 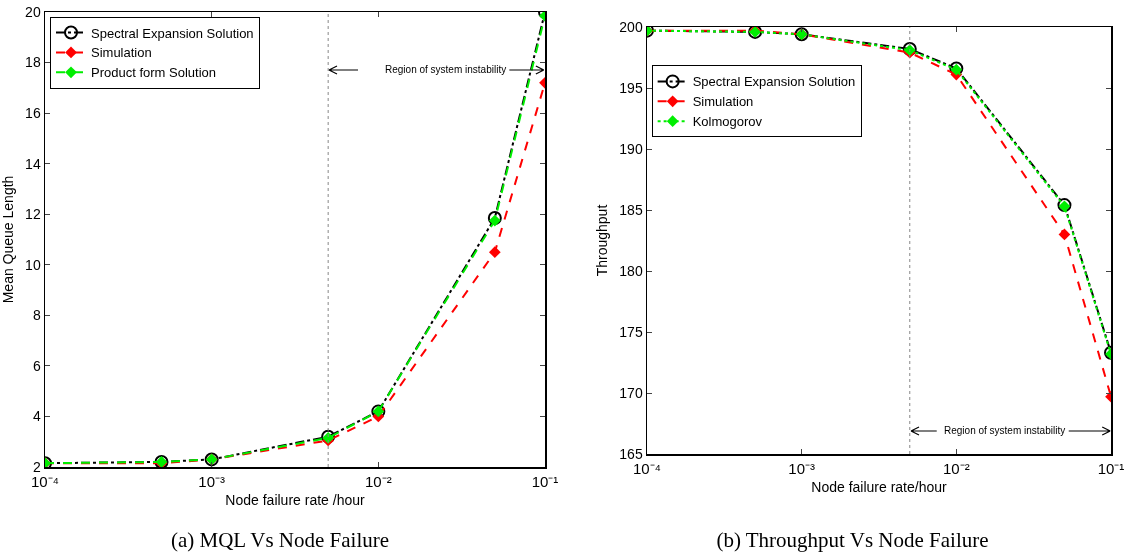 What do you see at coordinates (154, 73) in the screenshot?
I see `legend-label: Product form Solution` at bounding box center [154, 73].